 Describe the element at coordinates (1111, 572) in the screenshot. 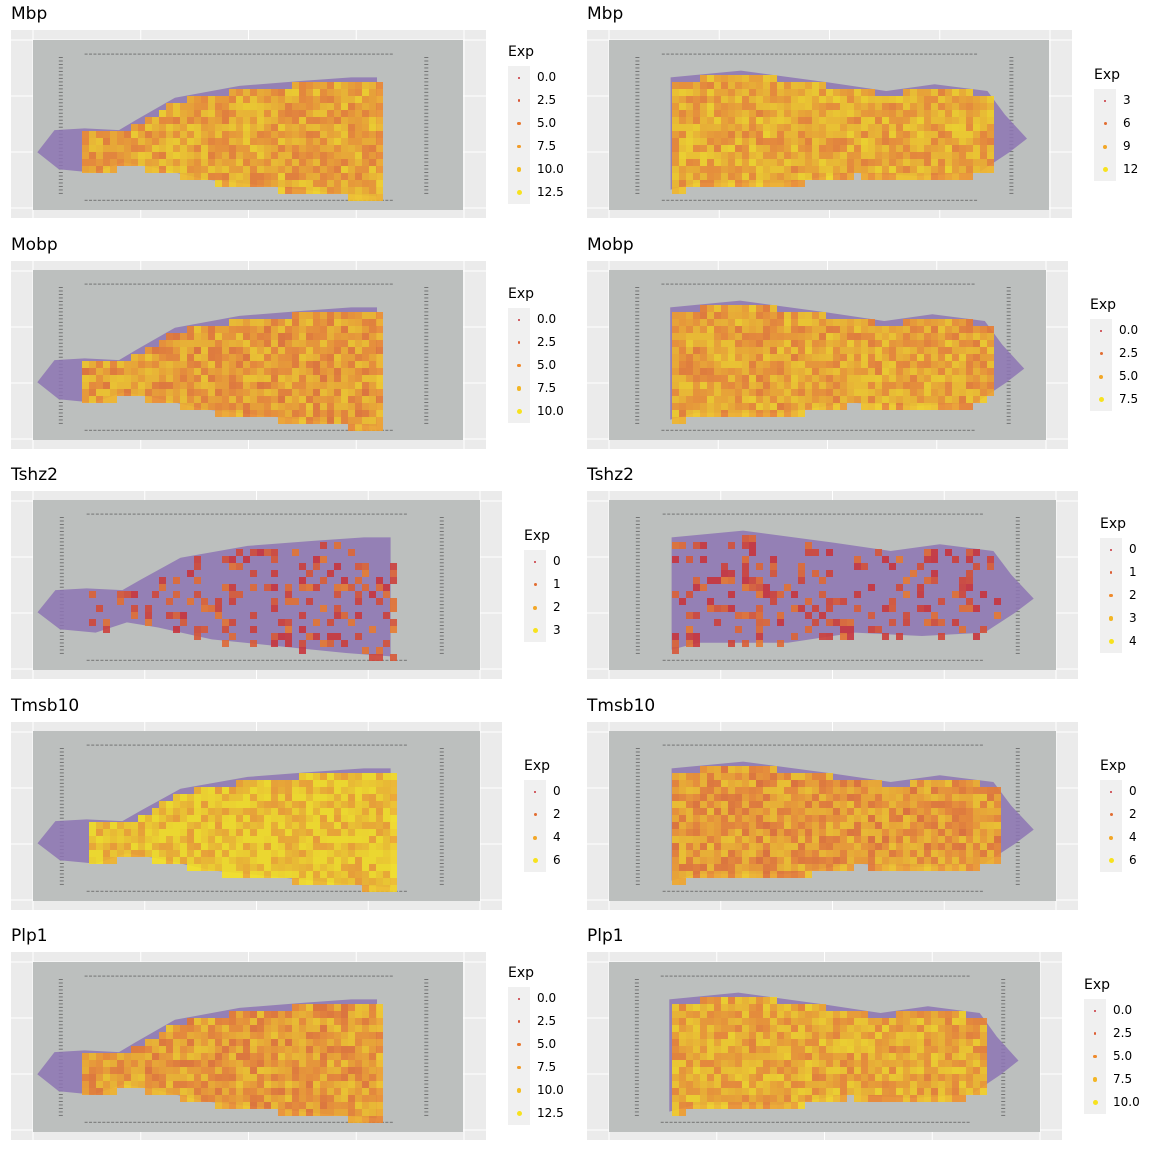

I see `legend-key-dot` at that location.